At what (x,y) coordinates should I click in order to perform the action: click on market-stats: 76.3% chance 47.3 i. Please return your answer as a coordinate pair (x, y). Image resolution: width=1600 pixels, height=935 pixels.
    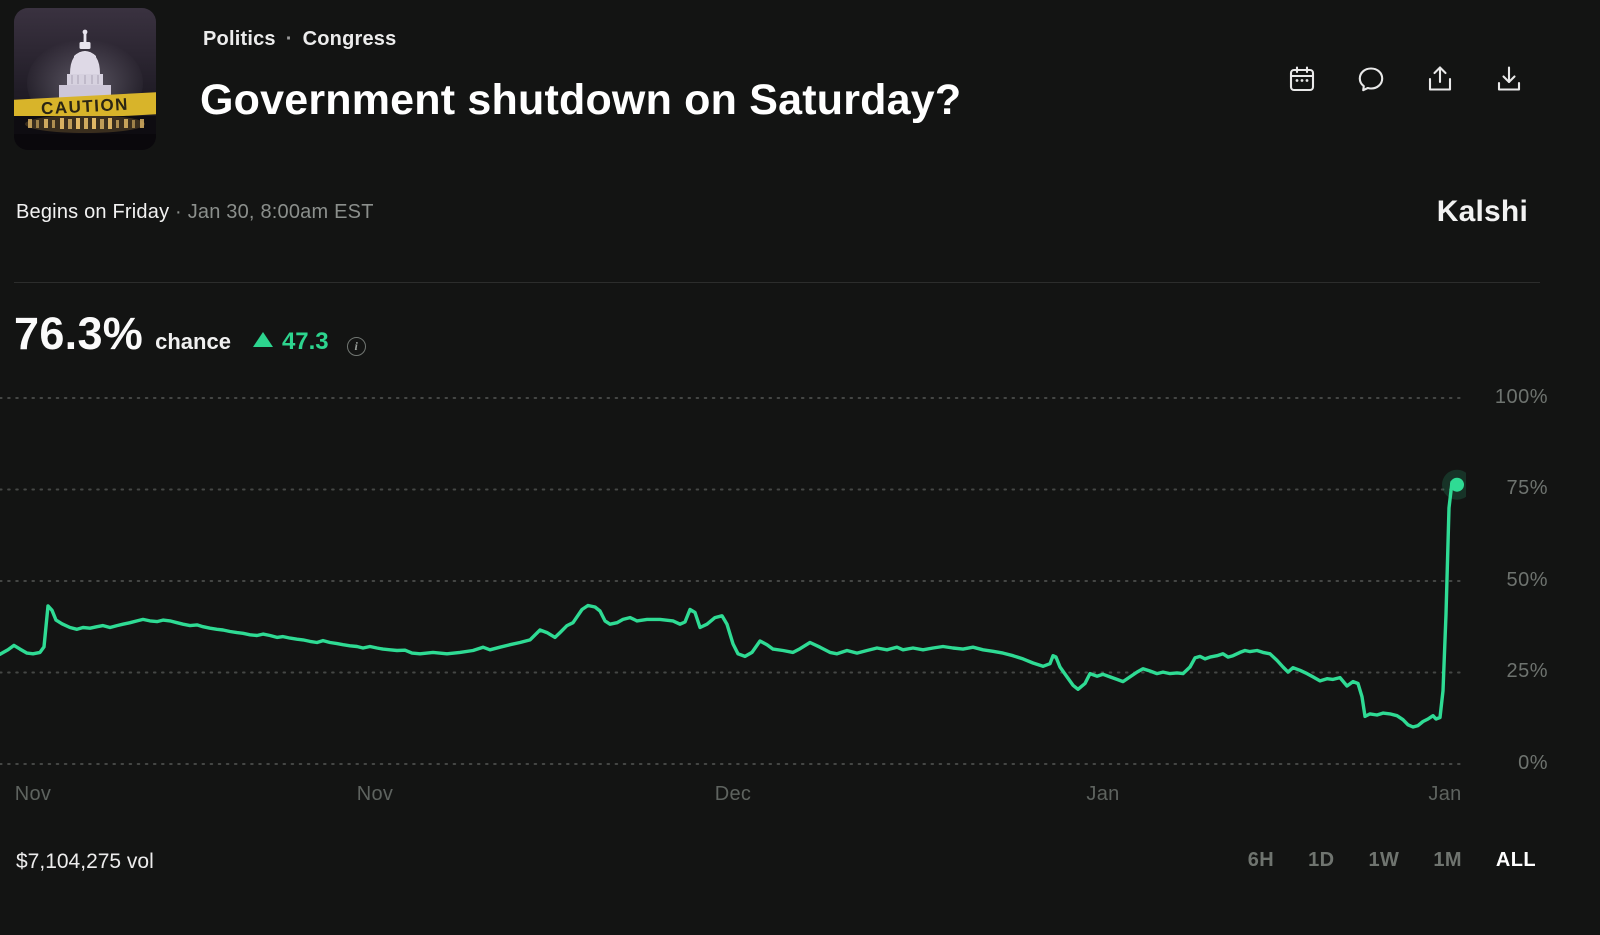
    Looking at the image, I should click on (190, 334).